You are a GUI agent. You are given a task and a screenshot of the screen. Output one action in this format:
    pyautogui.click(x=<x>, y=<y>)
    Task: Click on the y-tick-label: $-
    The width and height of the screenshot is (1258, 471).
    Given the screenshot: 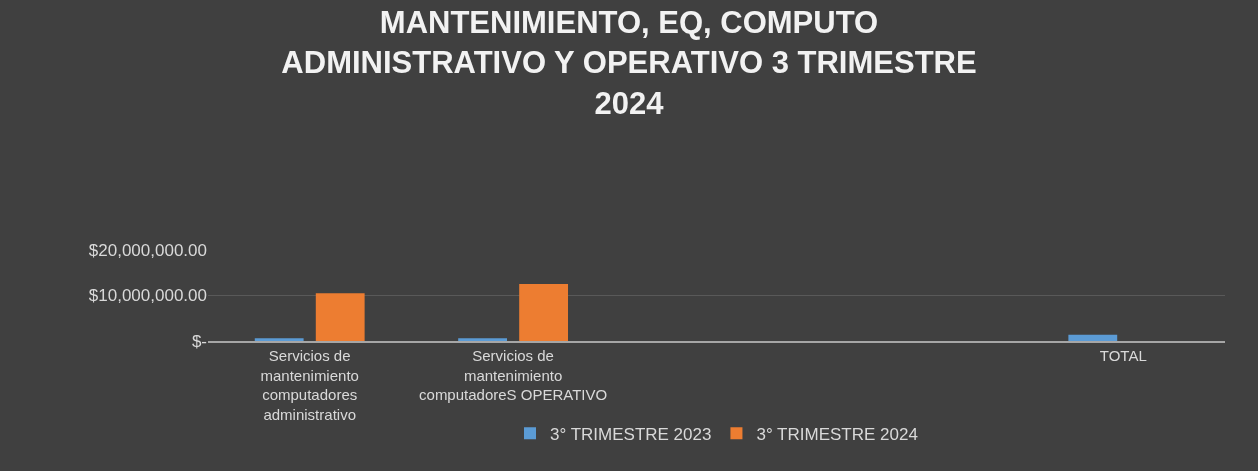 What is the action you would take?
    pyautogui.click(x=199, y=341)
    